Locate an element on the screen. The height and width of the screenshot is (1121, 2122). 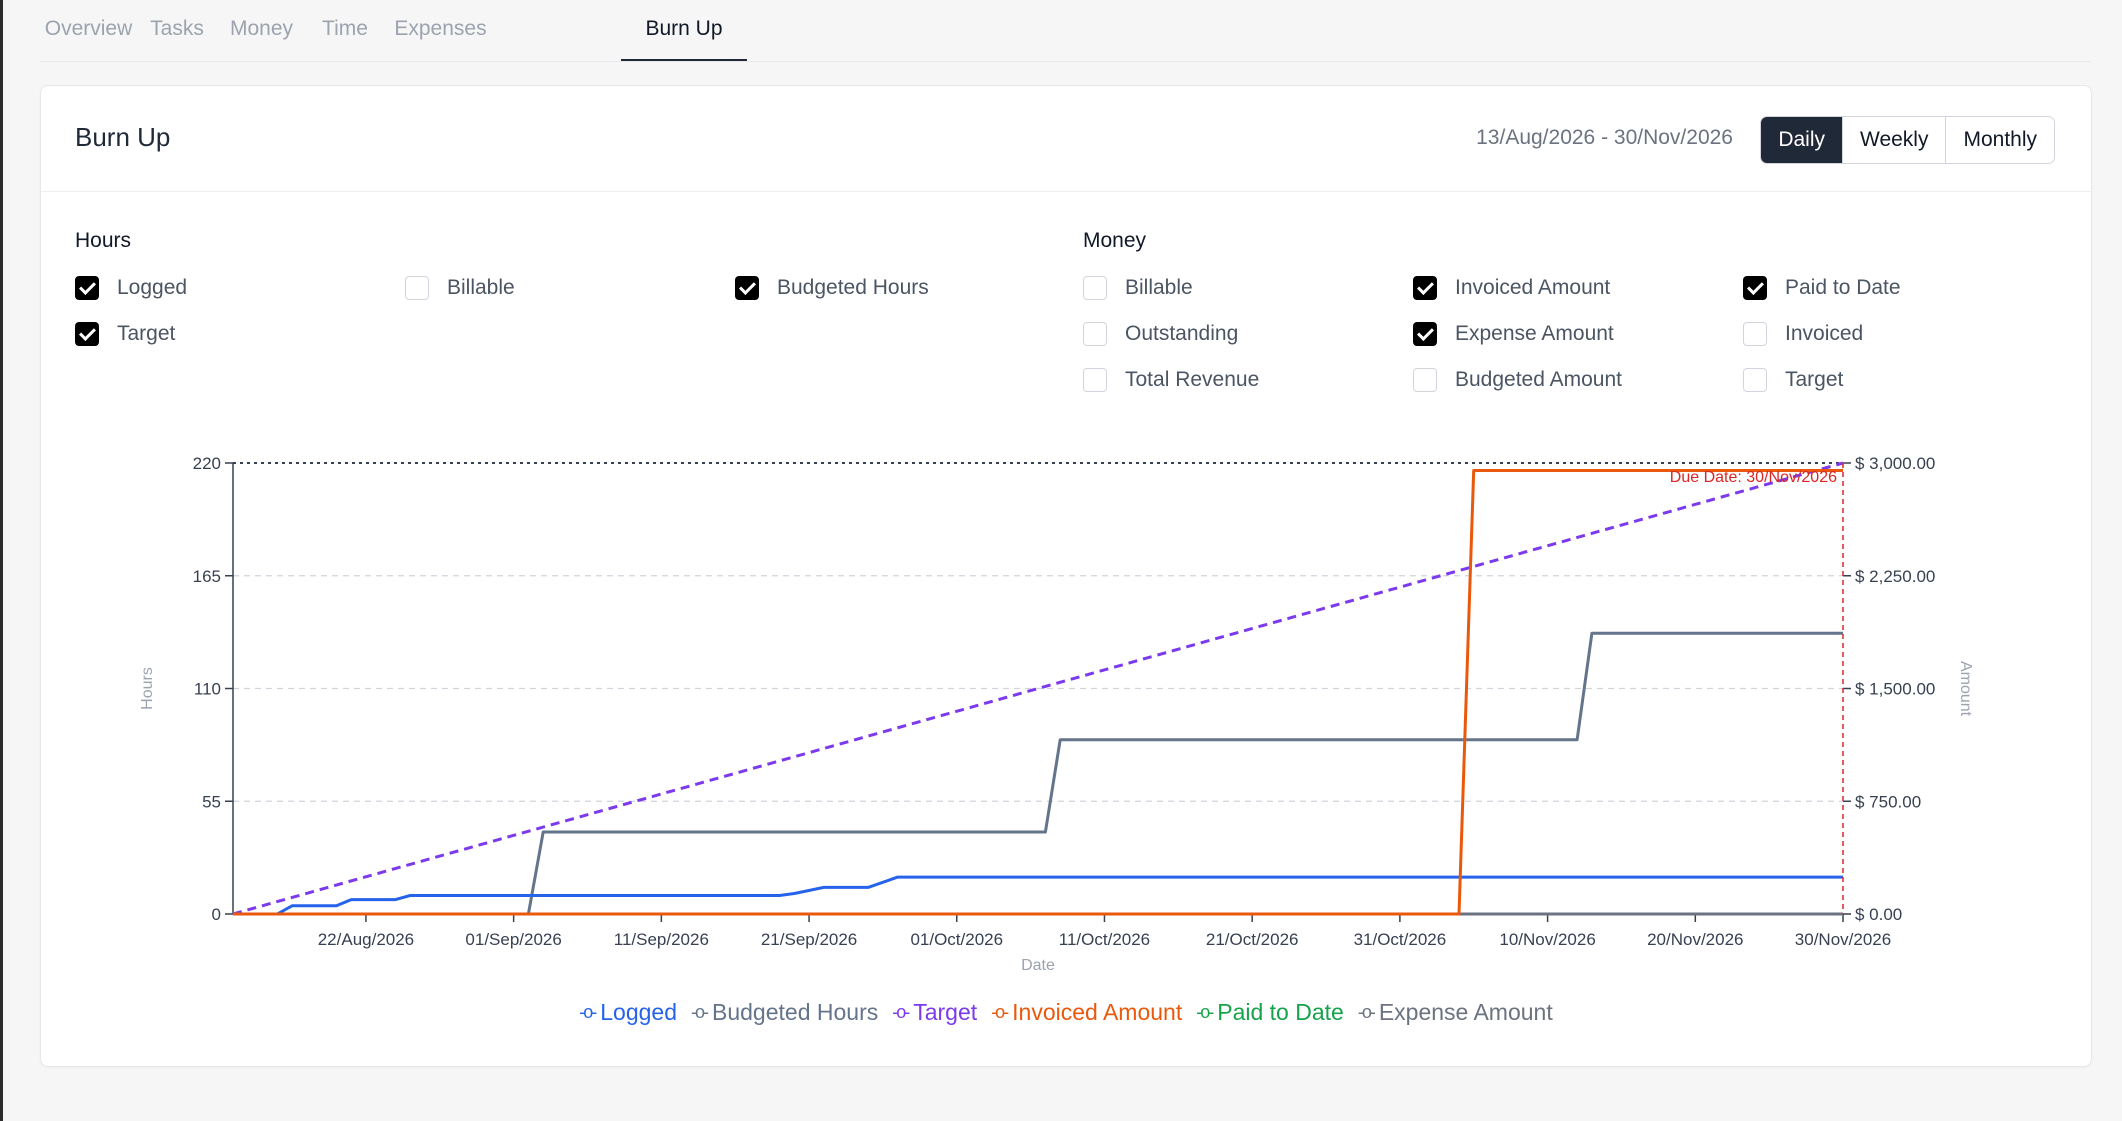
y-left-tick-label: 0 is located at coordinates (216, 914).